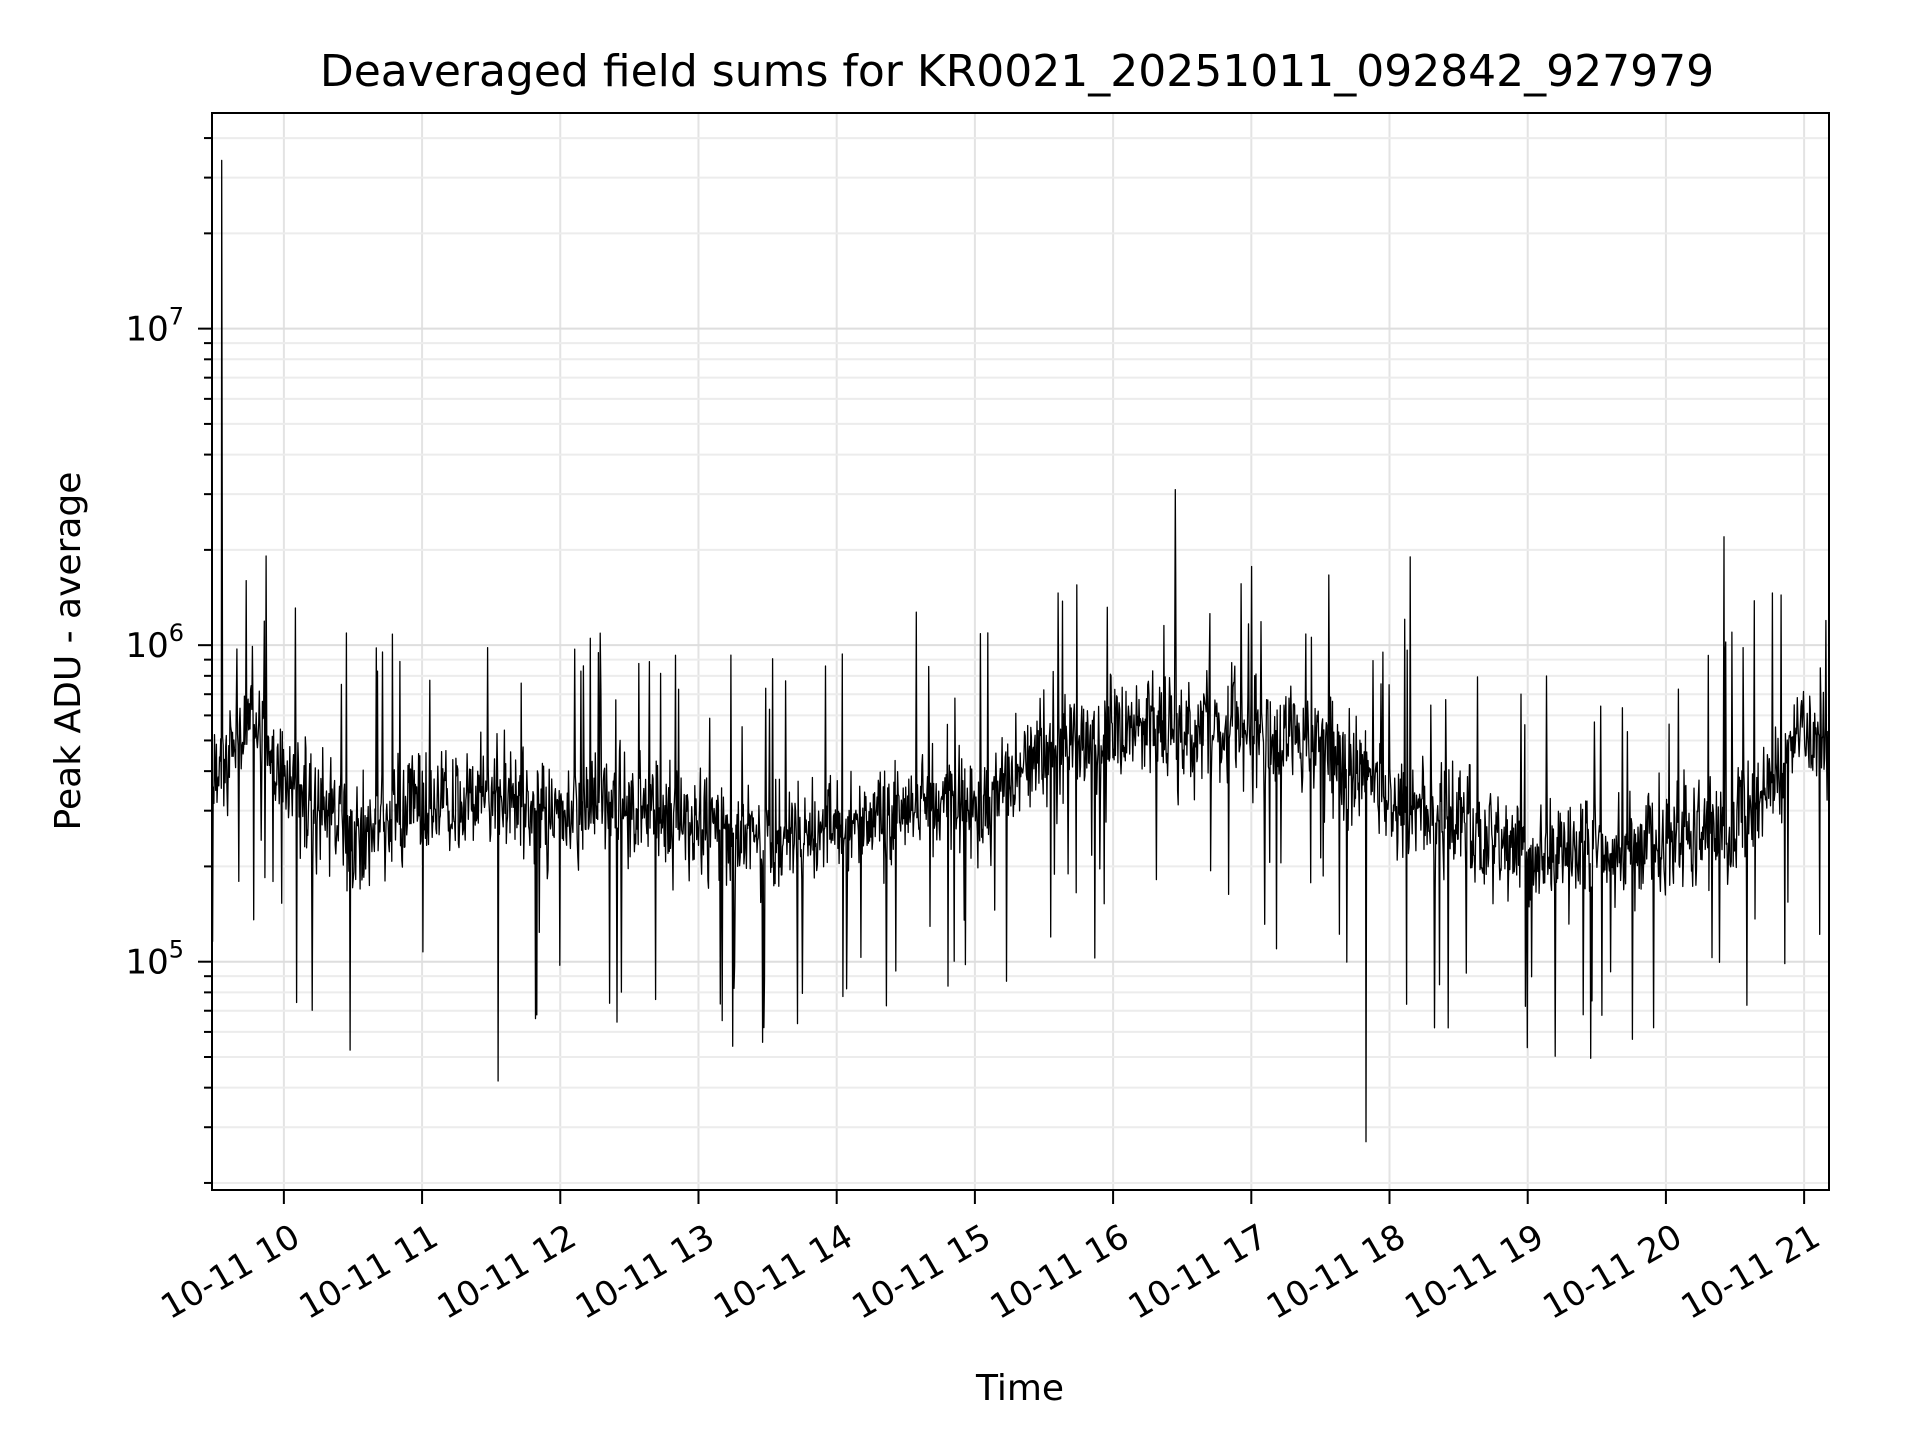 This screenshot has width=1920, height=1440. I want to click on y-tick-label-exponent-0: 5, so click(176, 950).